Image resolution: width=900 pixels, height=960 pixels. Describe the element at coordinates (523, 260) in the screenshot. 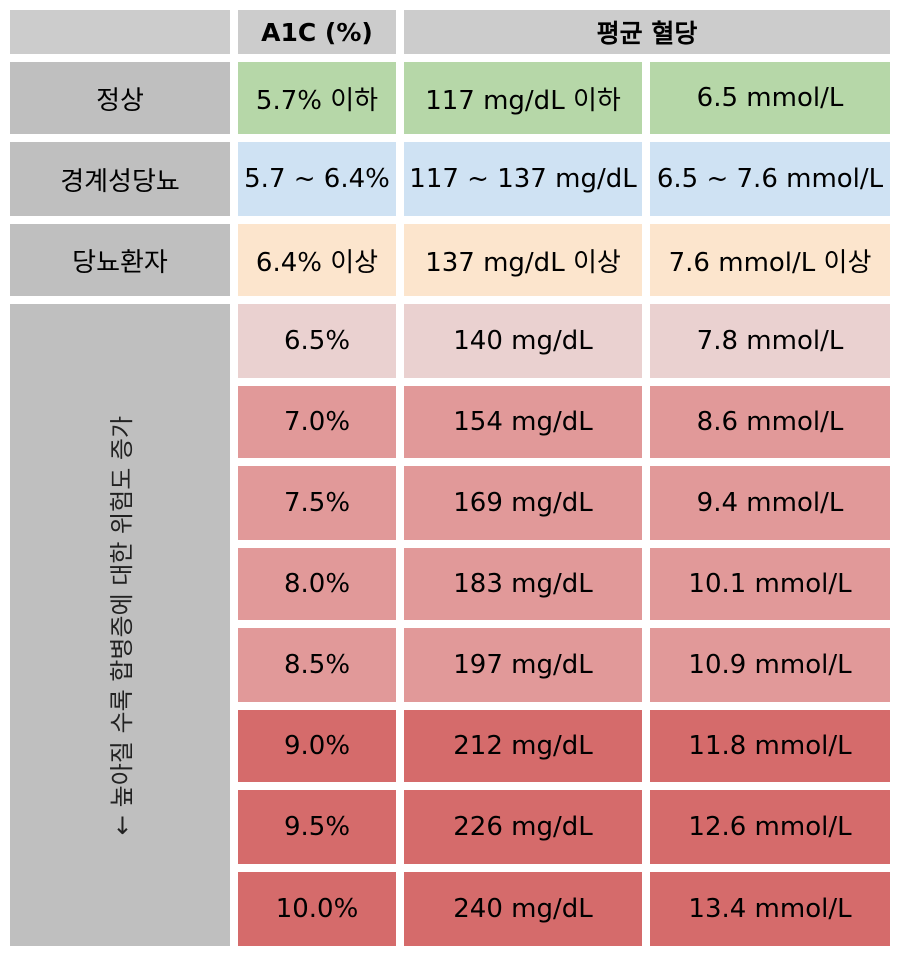

I see `diabetes-mgdl: 137 mg/dL 이상` at that location.